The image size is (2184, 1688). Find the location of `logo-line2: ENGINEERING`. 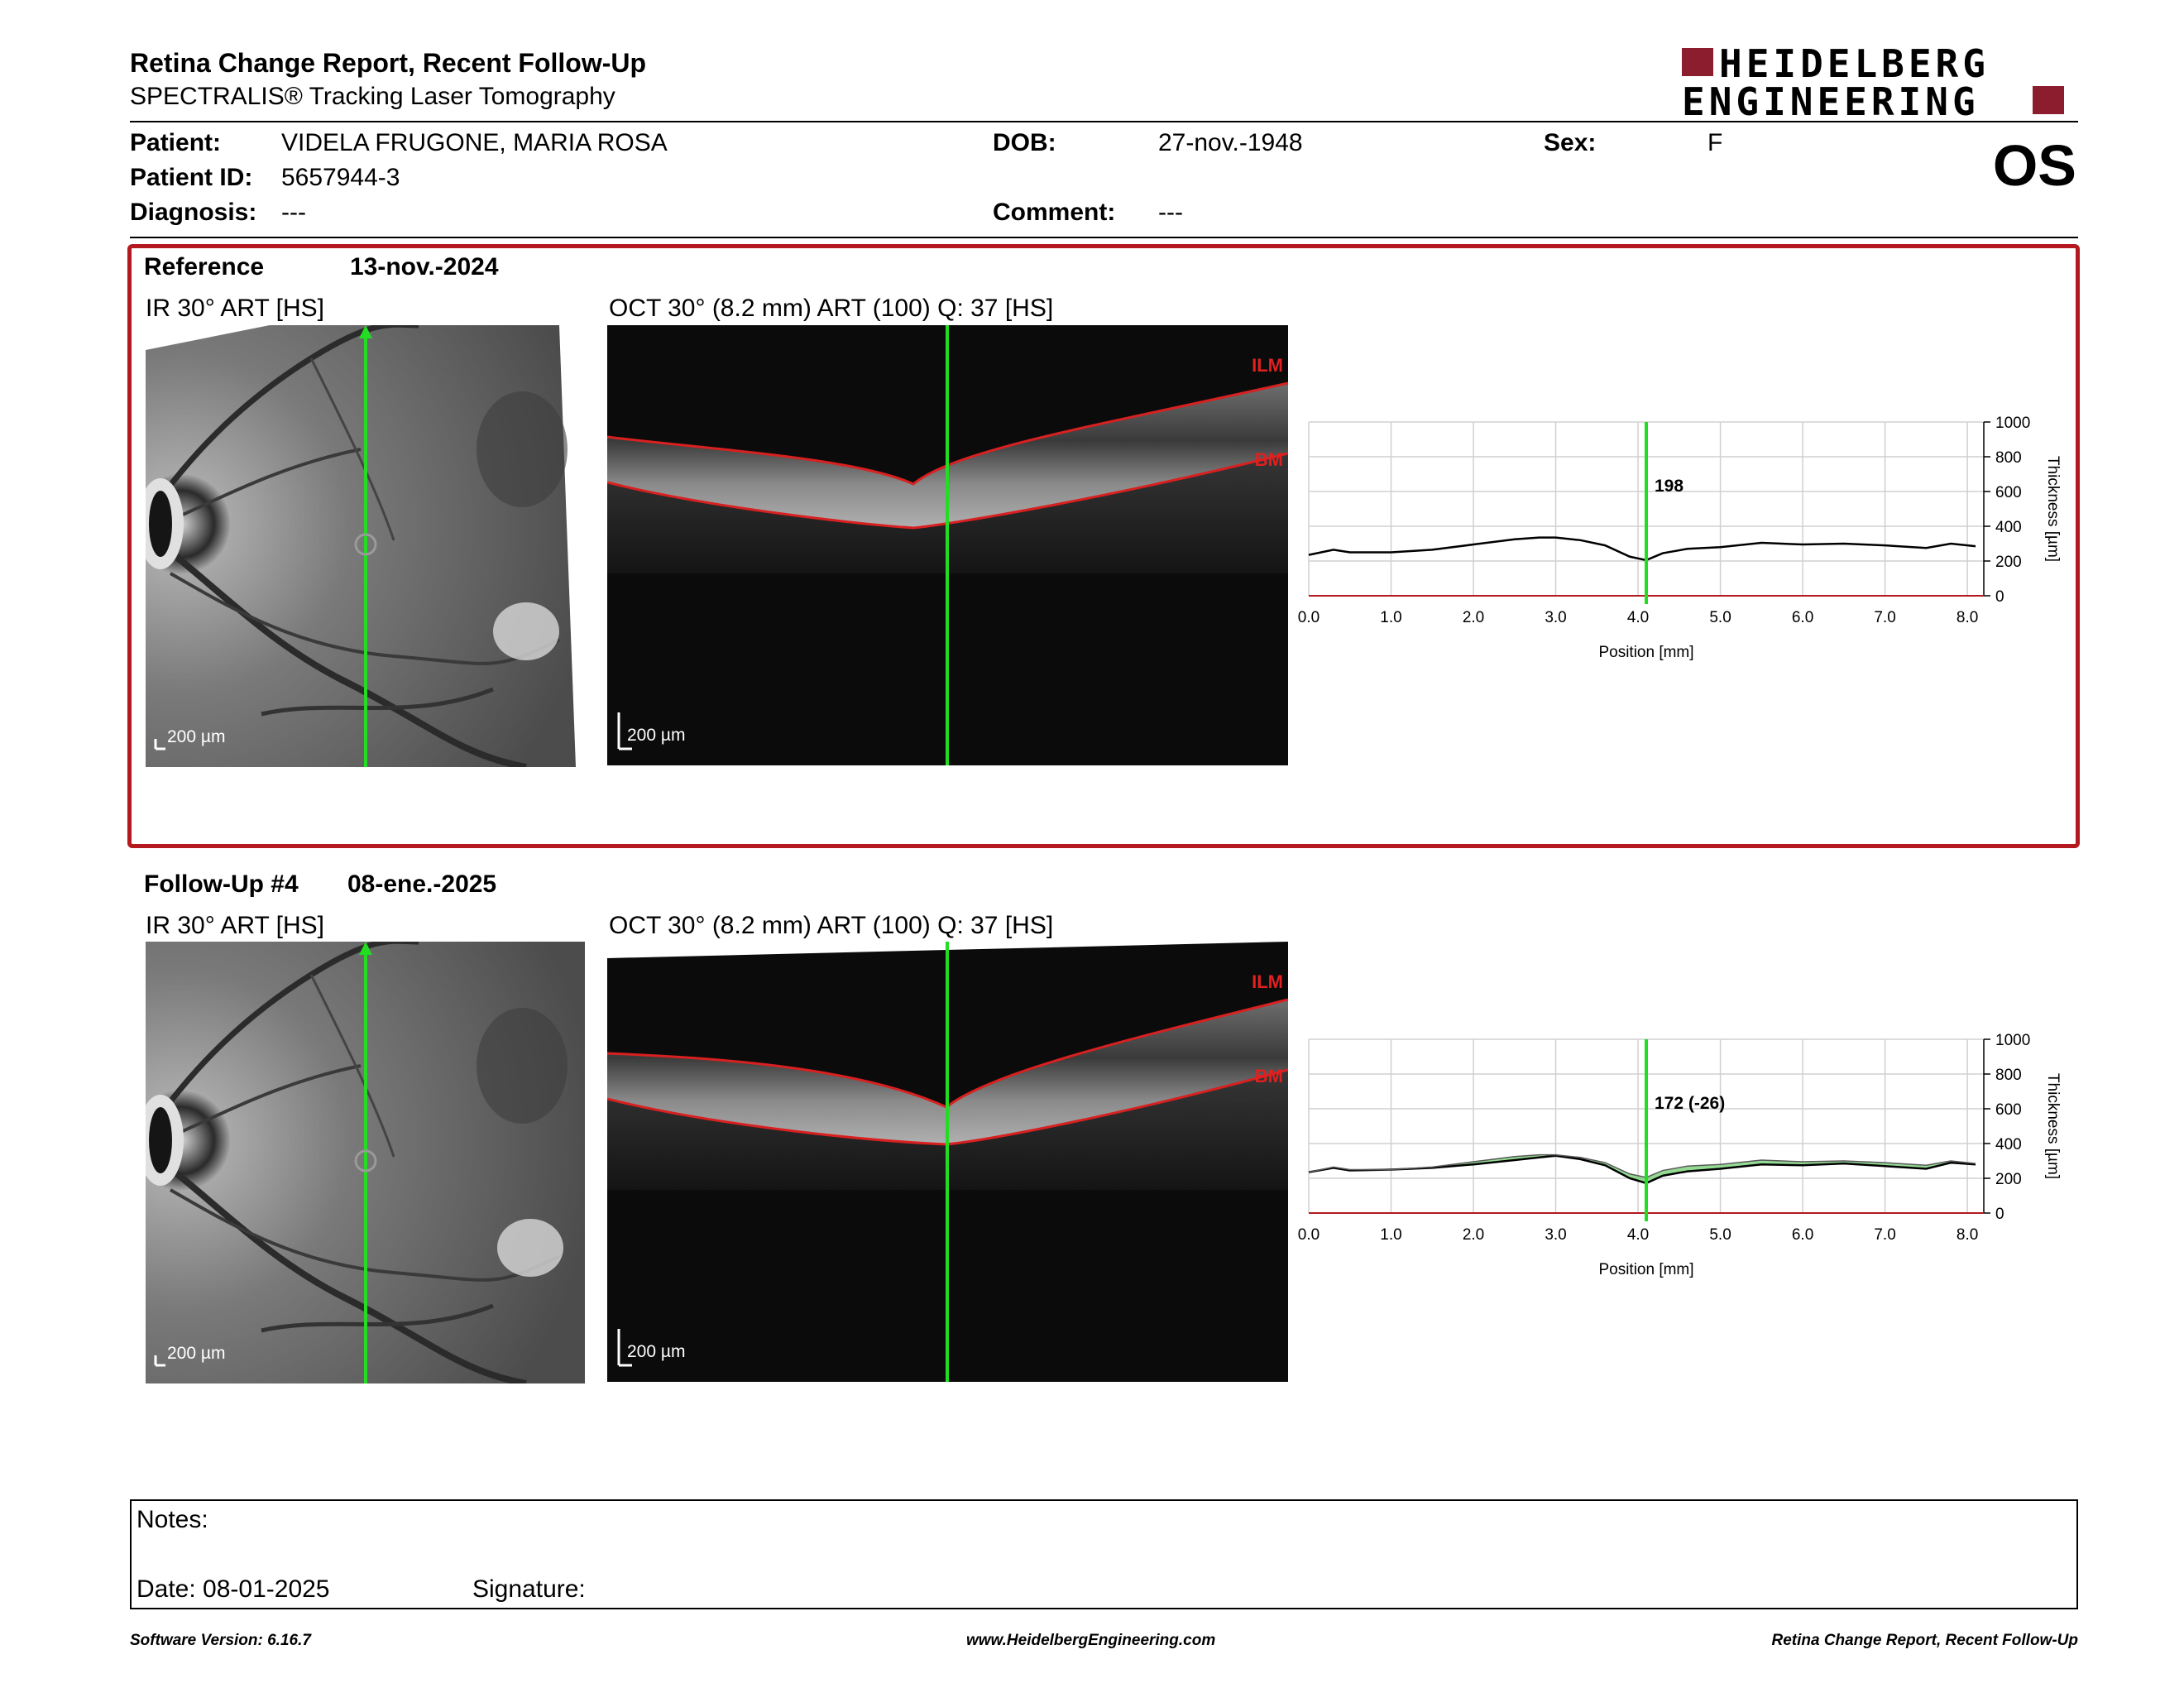

logo-line2: ENGINEERING is located at coordinates (1831, 101).